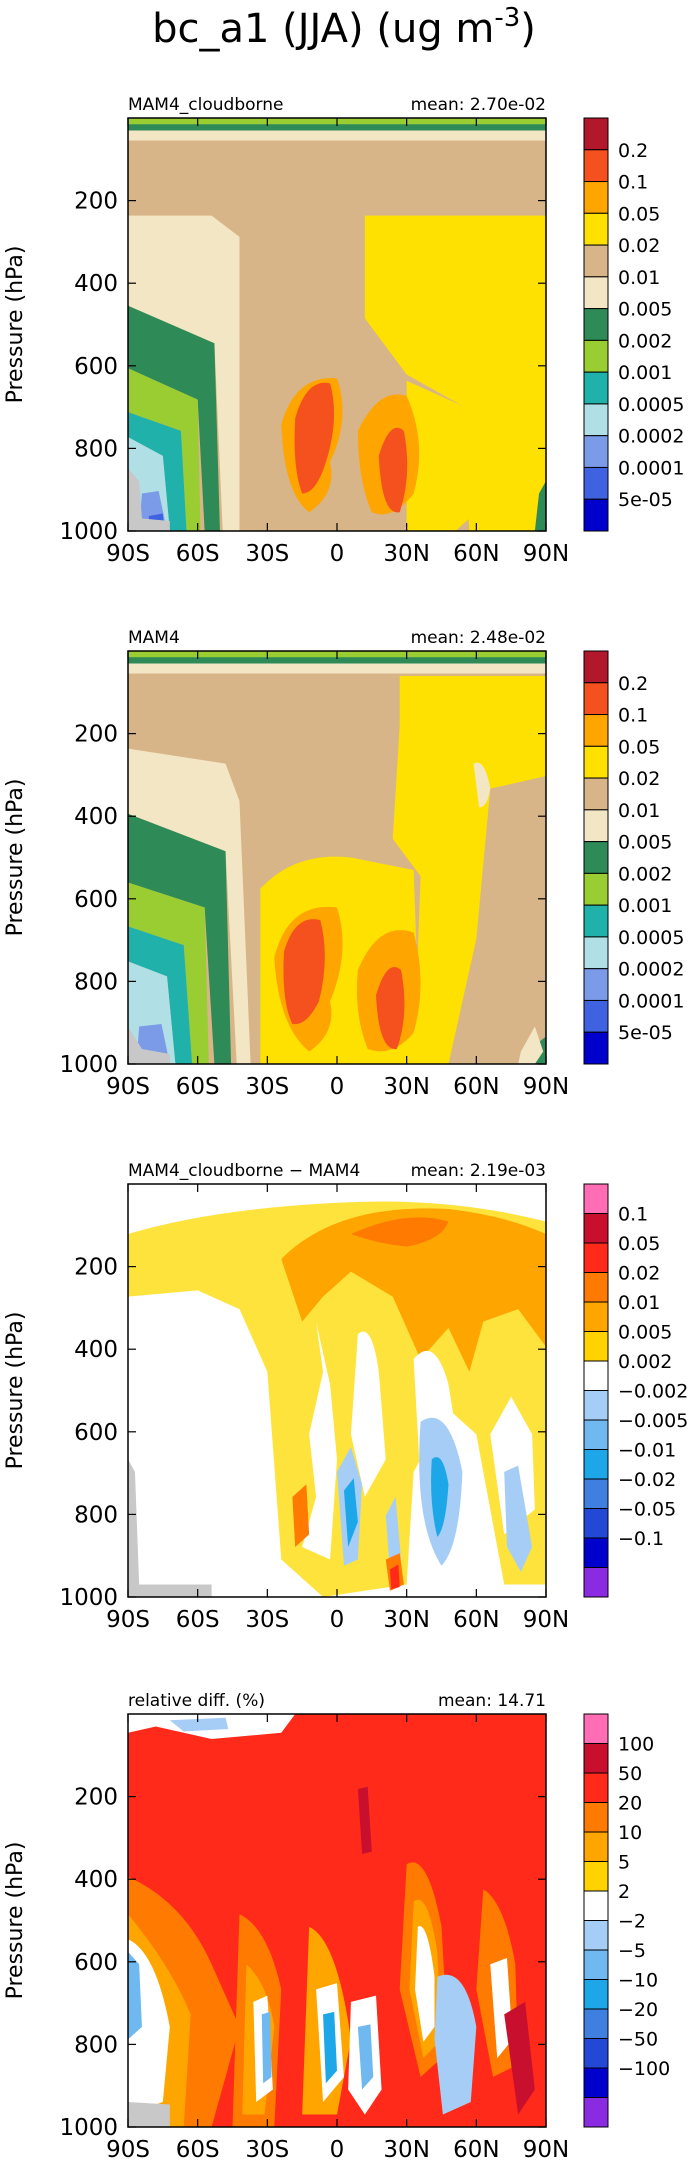 Image resolution: width=689 pixels, height=2175 pixels. What do you see at coordinates (507, 18) in the screenshot?
I see `figure-title-superscript: -3` at bounding box center [507, 18].